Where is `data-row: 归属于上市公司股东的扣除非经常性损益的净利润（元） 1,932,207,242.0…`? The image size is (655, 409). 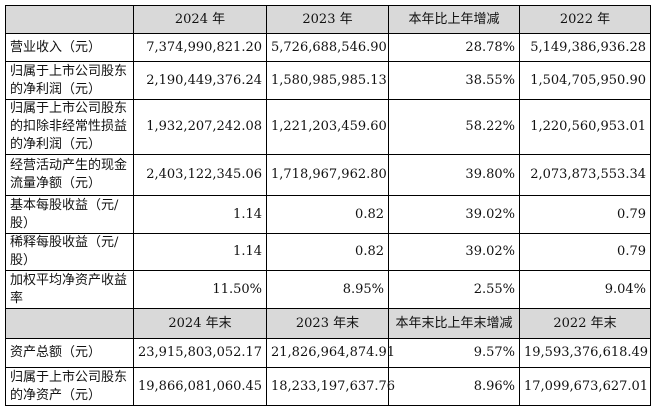
data-row: 归属于上市公司股东的扣除非经常性损益的净利润（元） 1,932,207,242.0… is located at coordinates (328, 127).